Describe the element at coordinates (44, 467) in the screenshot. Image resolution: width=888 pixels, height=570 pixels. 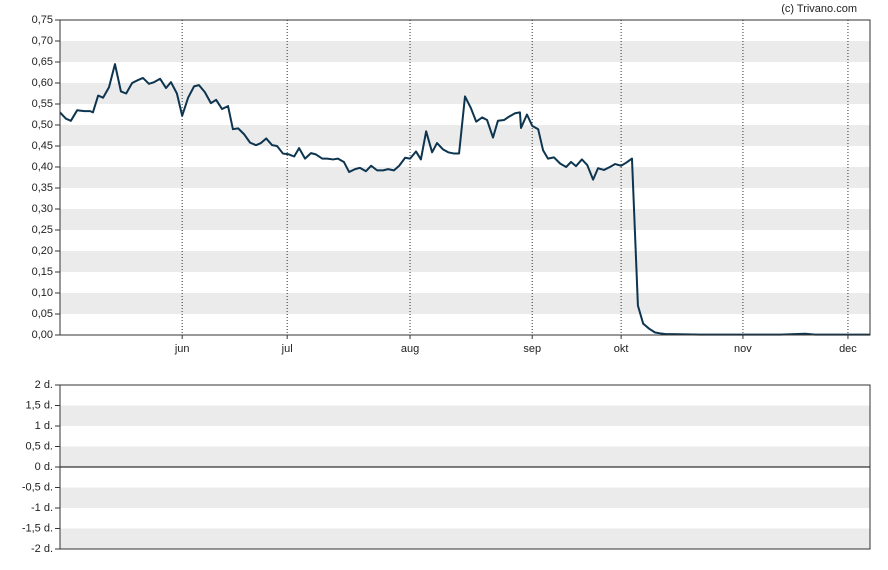
I see `y-tick-label: 0 d.` at that location.